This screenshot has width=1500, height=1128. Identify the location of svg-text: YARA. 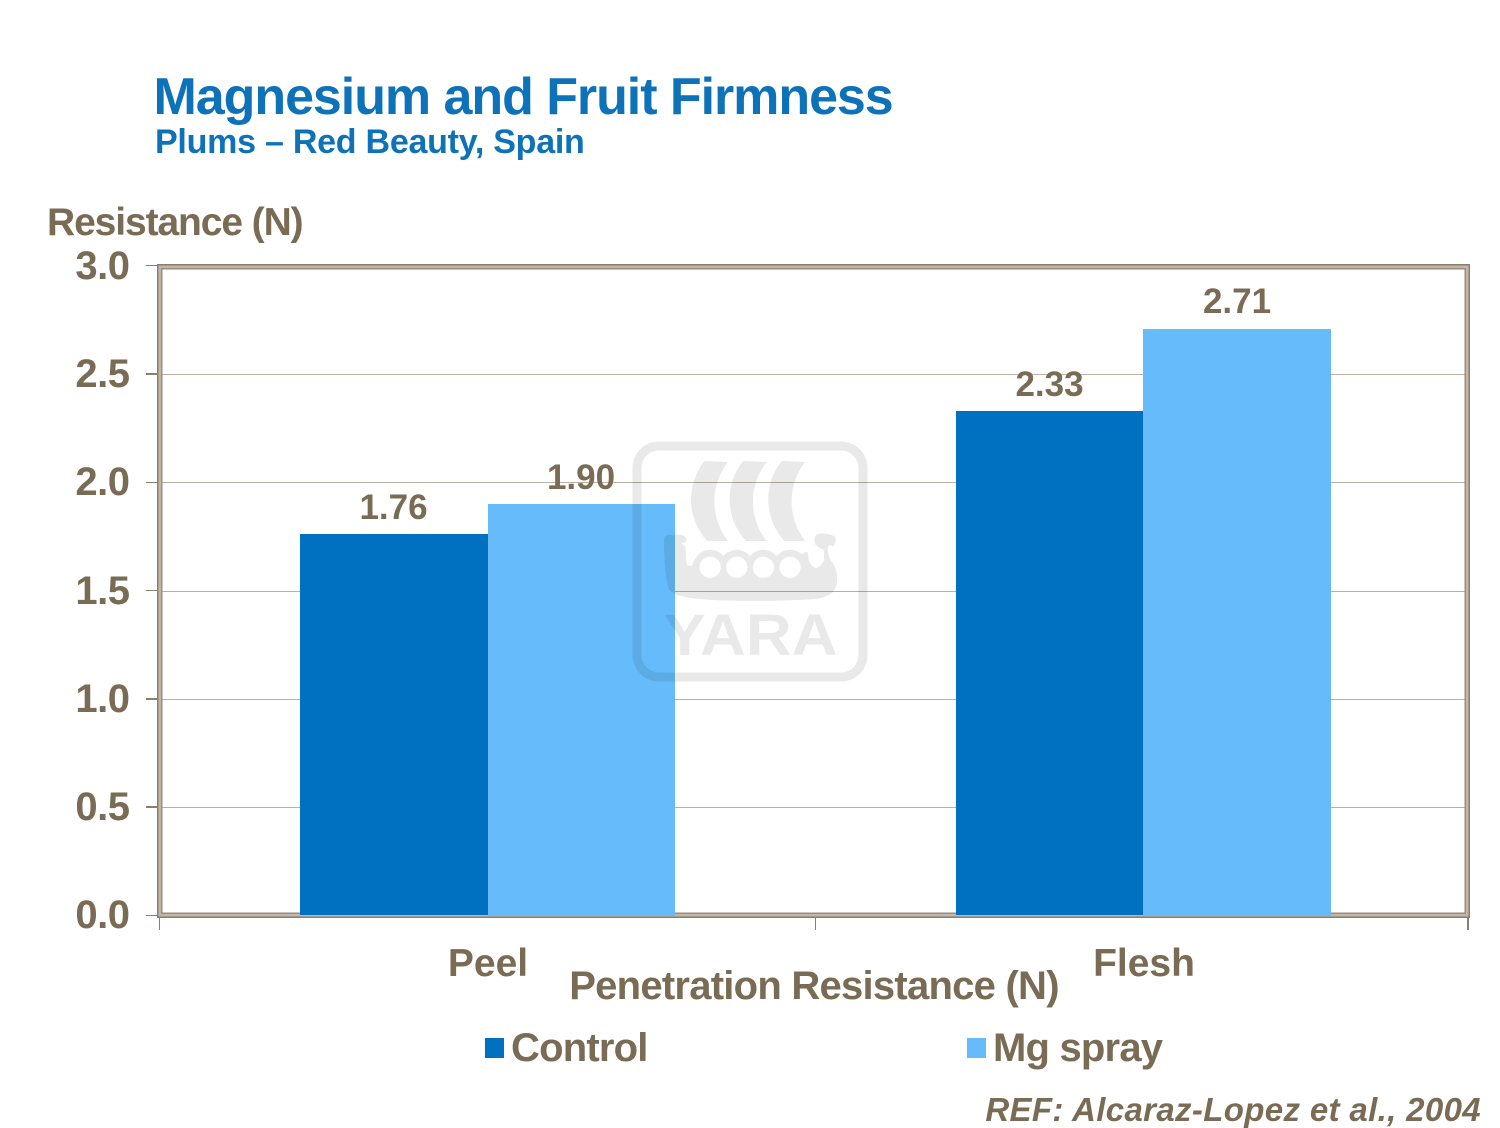
(751, 635).